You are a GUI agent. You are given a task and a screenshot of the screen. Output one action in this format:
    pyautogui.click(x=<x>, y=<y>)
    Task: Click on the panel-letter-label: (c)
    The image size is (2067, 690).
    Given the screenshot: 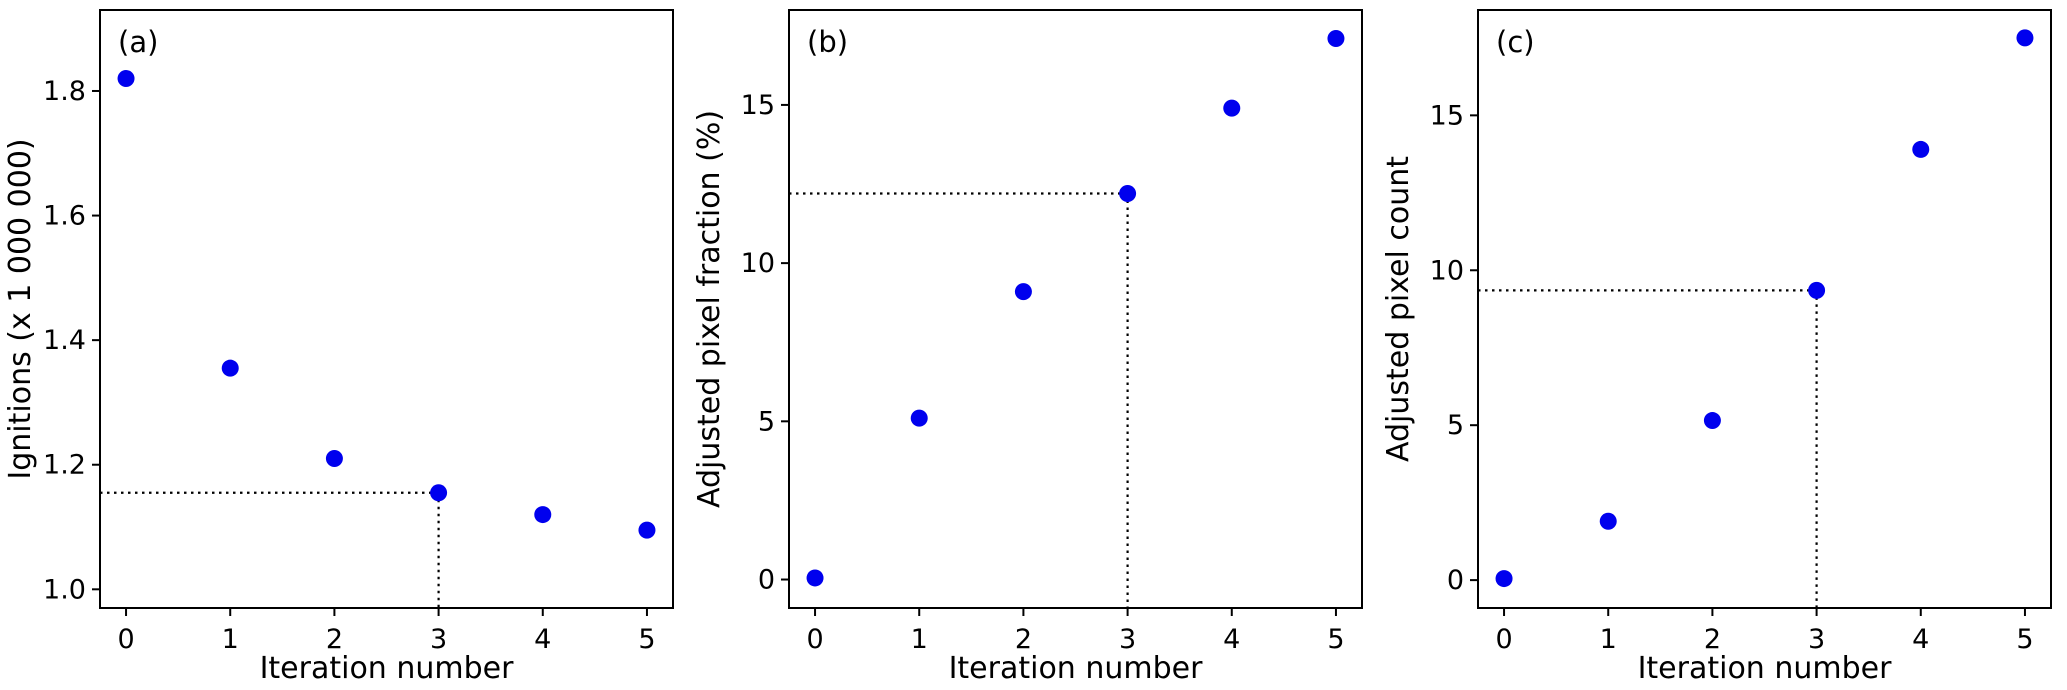 What is the action you would take?
    pyautogui.click(x=1515, y=42)
    